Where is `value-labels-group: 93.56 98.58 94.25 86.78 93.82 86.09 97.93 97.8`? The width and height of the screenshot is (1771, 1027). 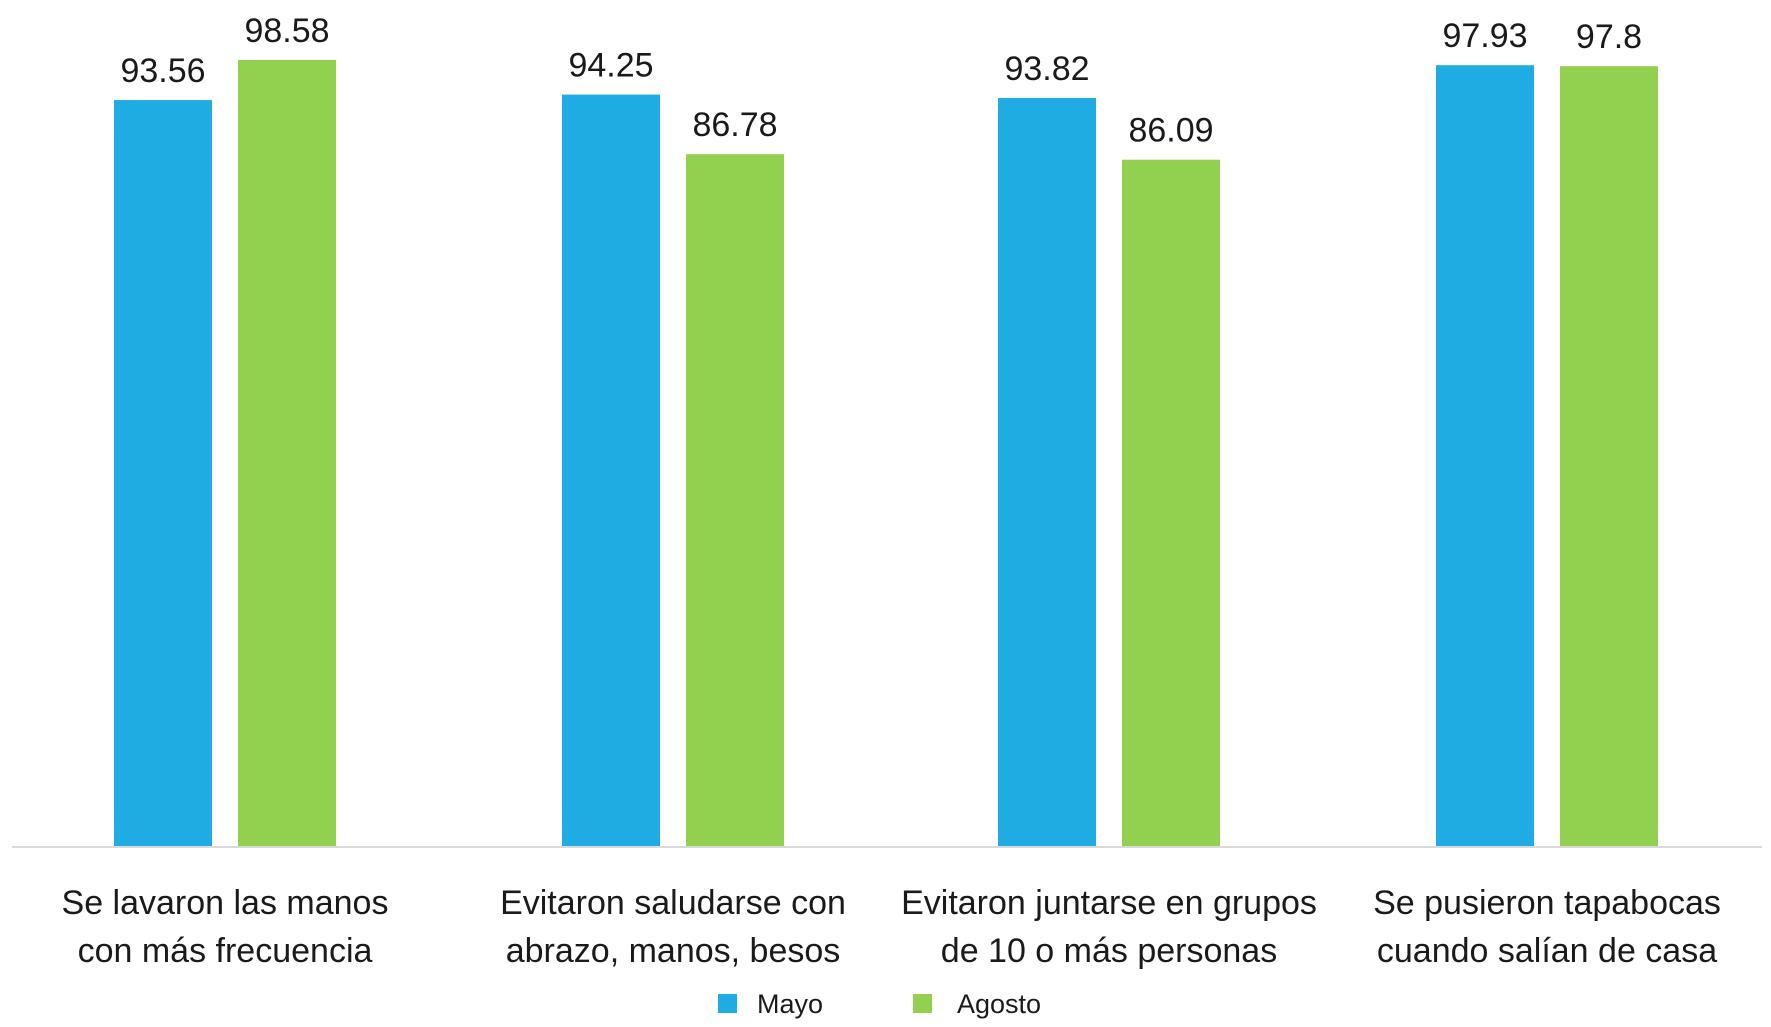 value-labels-group: 93.56 98.58 94.25 86.78 93.82 86.09 97.93 97.8 is located at coordinates (881, 81).